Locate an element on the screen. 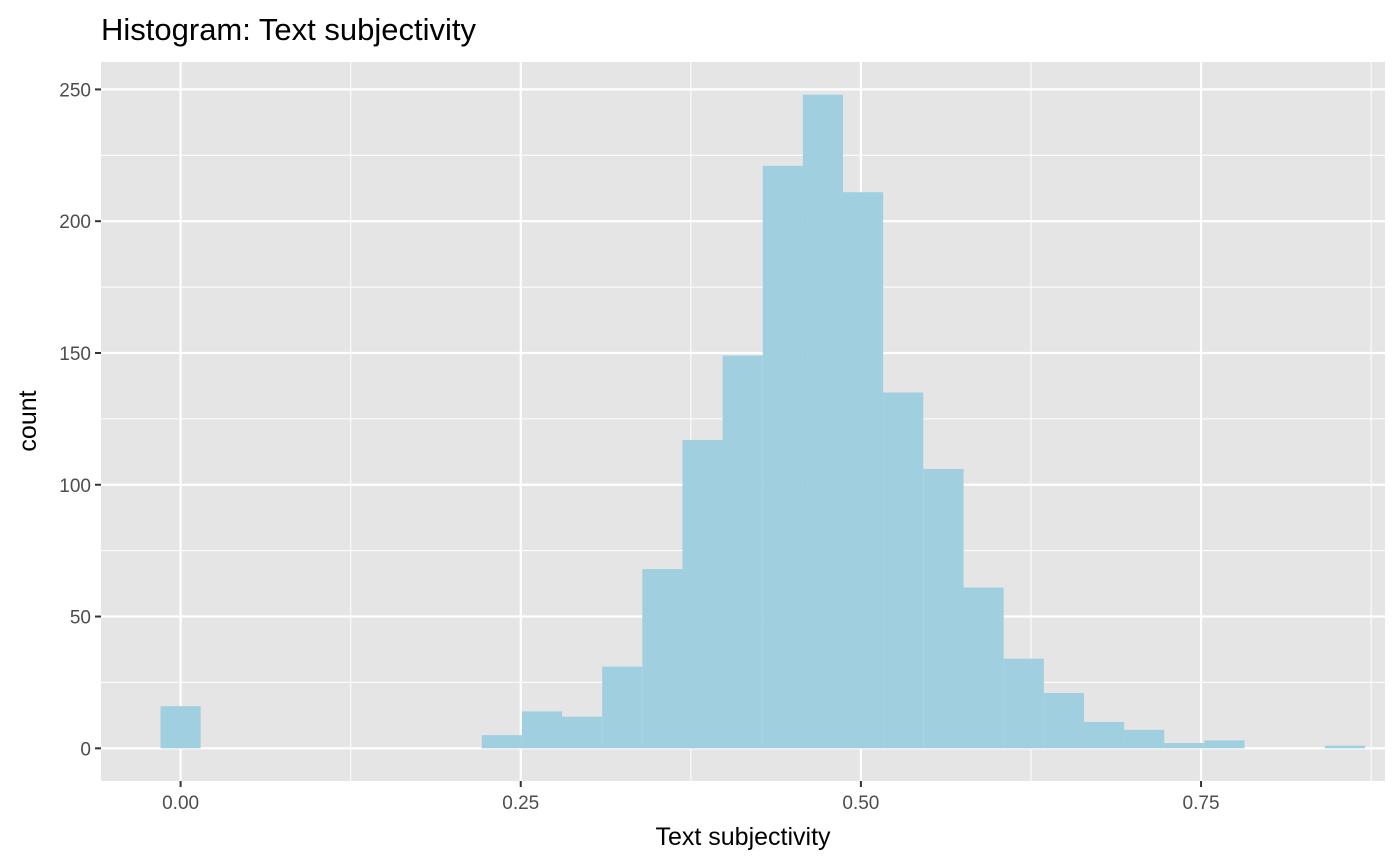  x-tick-label: 0.25 is located at coordinates (520, 803).